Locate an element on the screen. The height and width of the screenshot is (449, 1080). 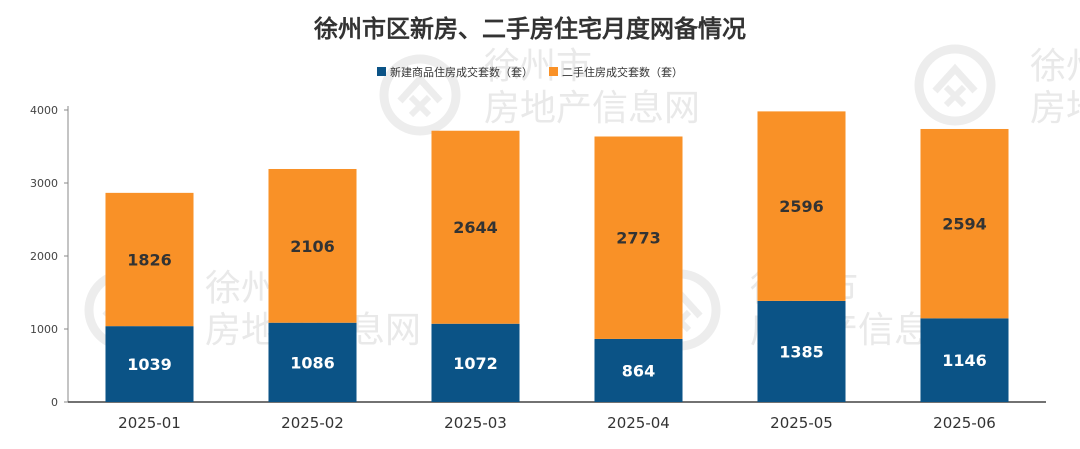
data-label: 2773 is located at coordinates (638, 238).